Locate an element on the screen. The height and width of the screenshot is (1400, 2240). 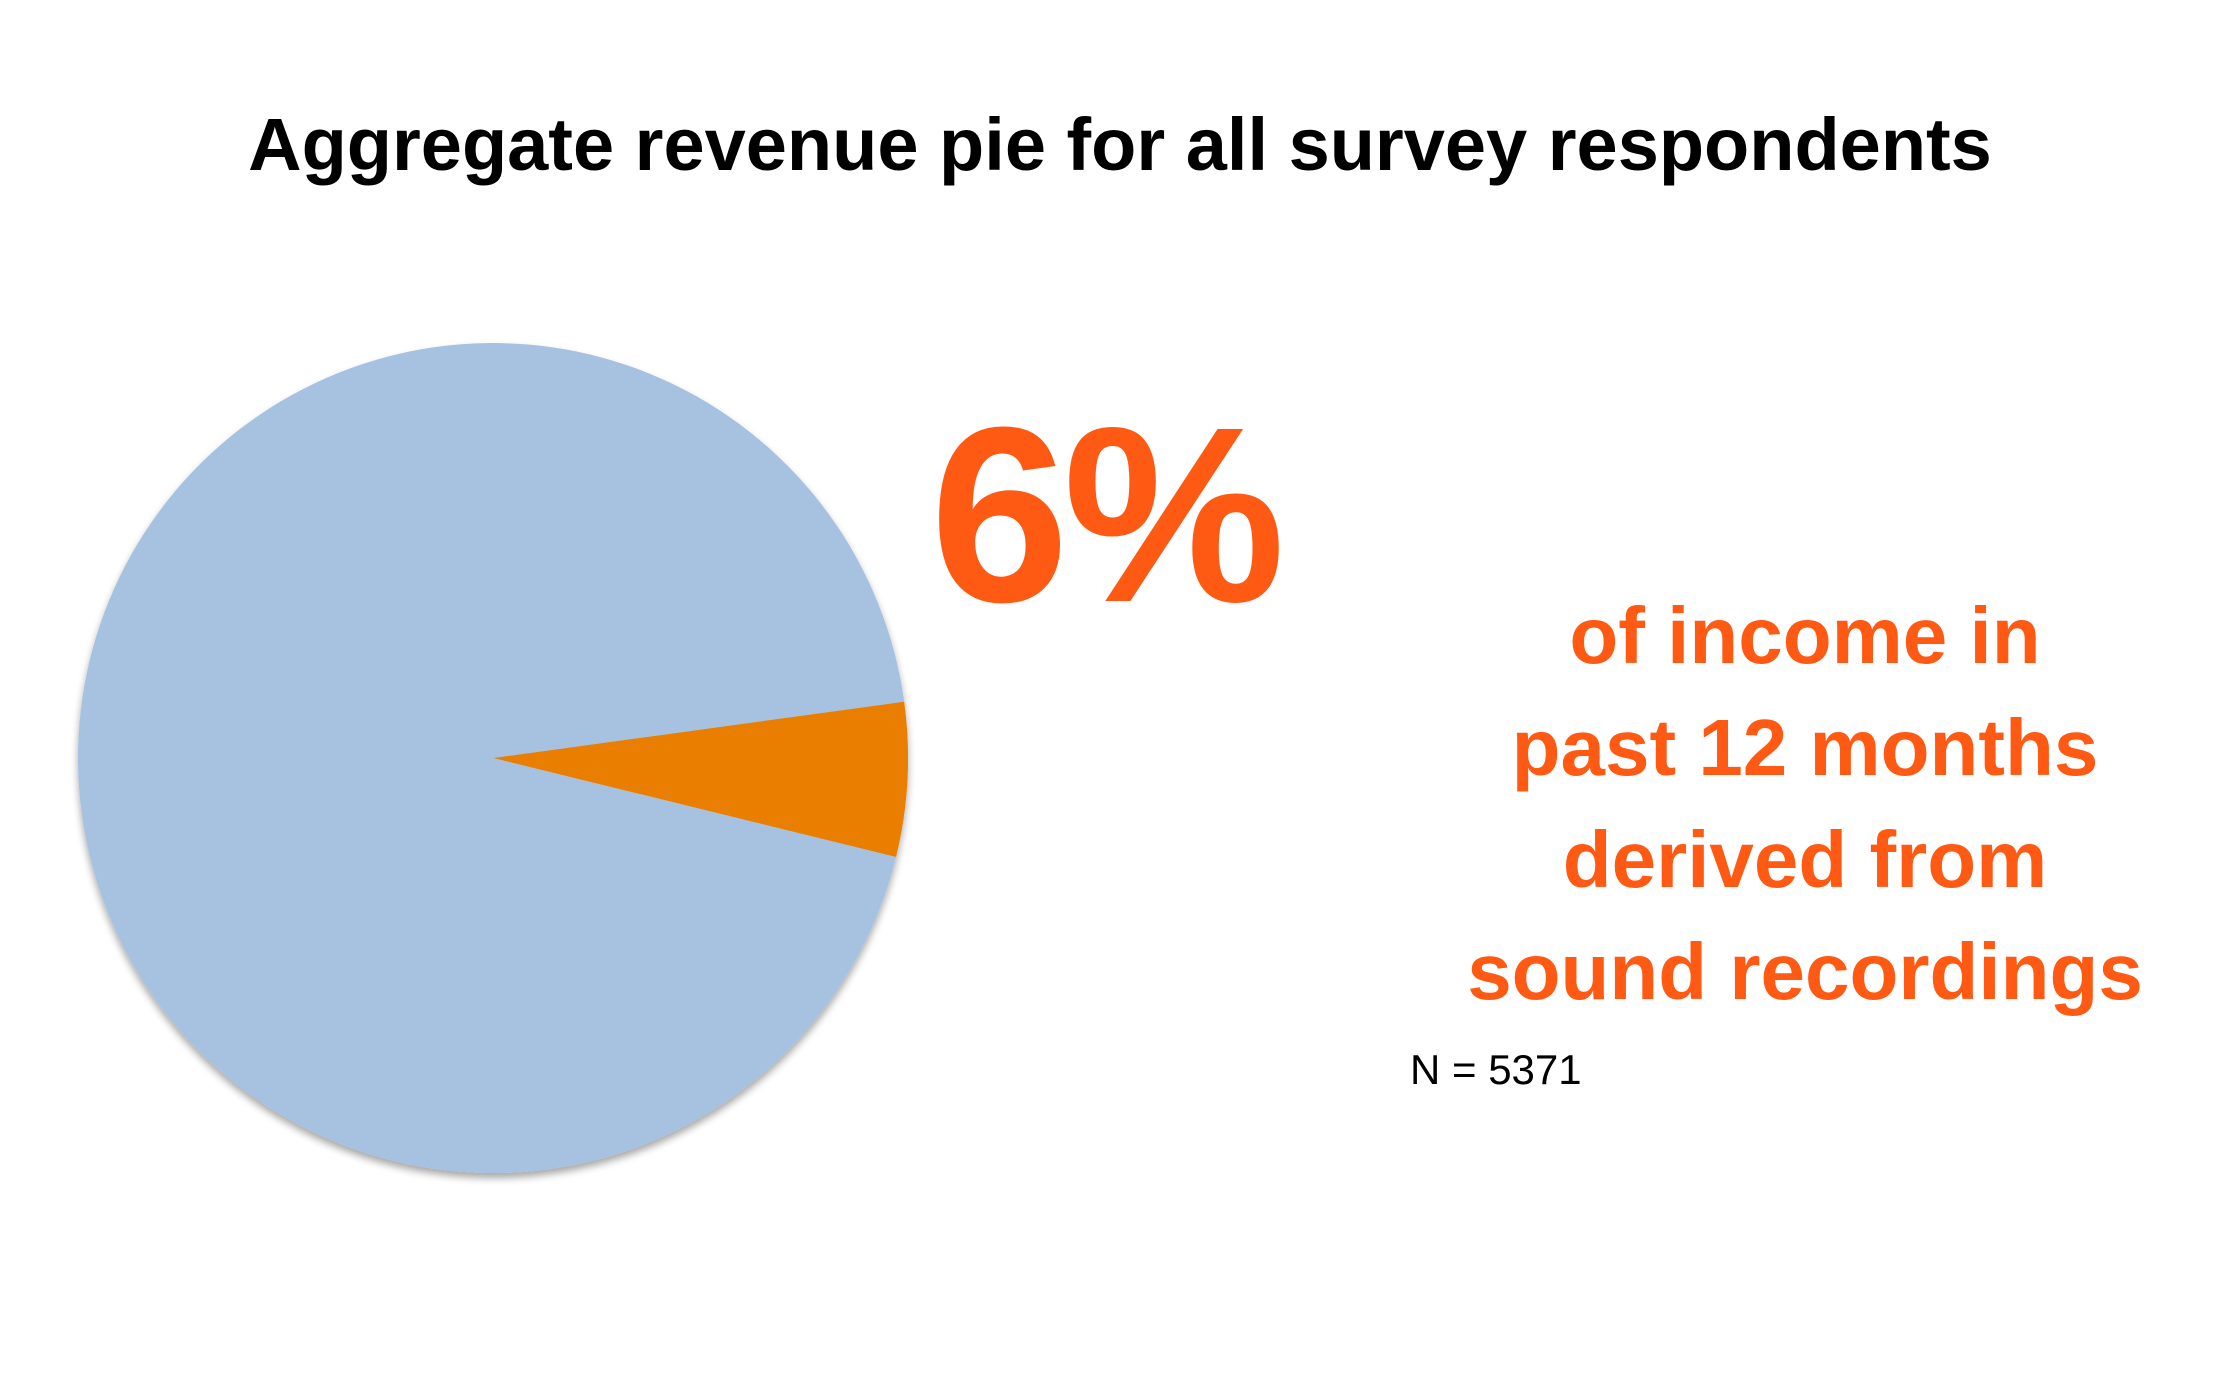
caption-line: past 12 months is located at coordinates (1805, 747).